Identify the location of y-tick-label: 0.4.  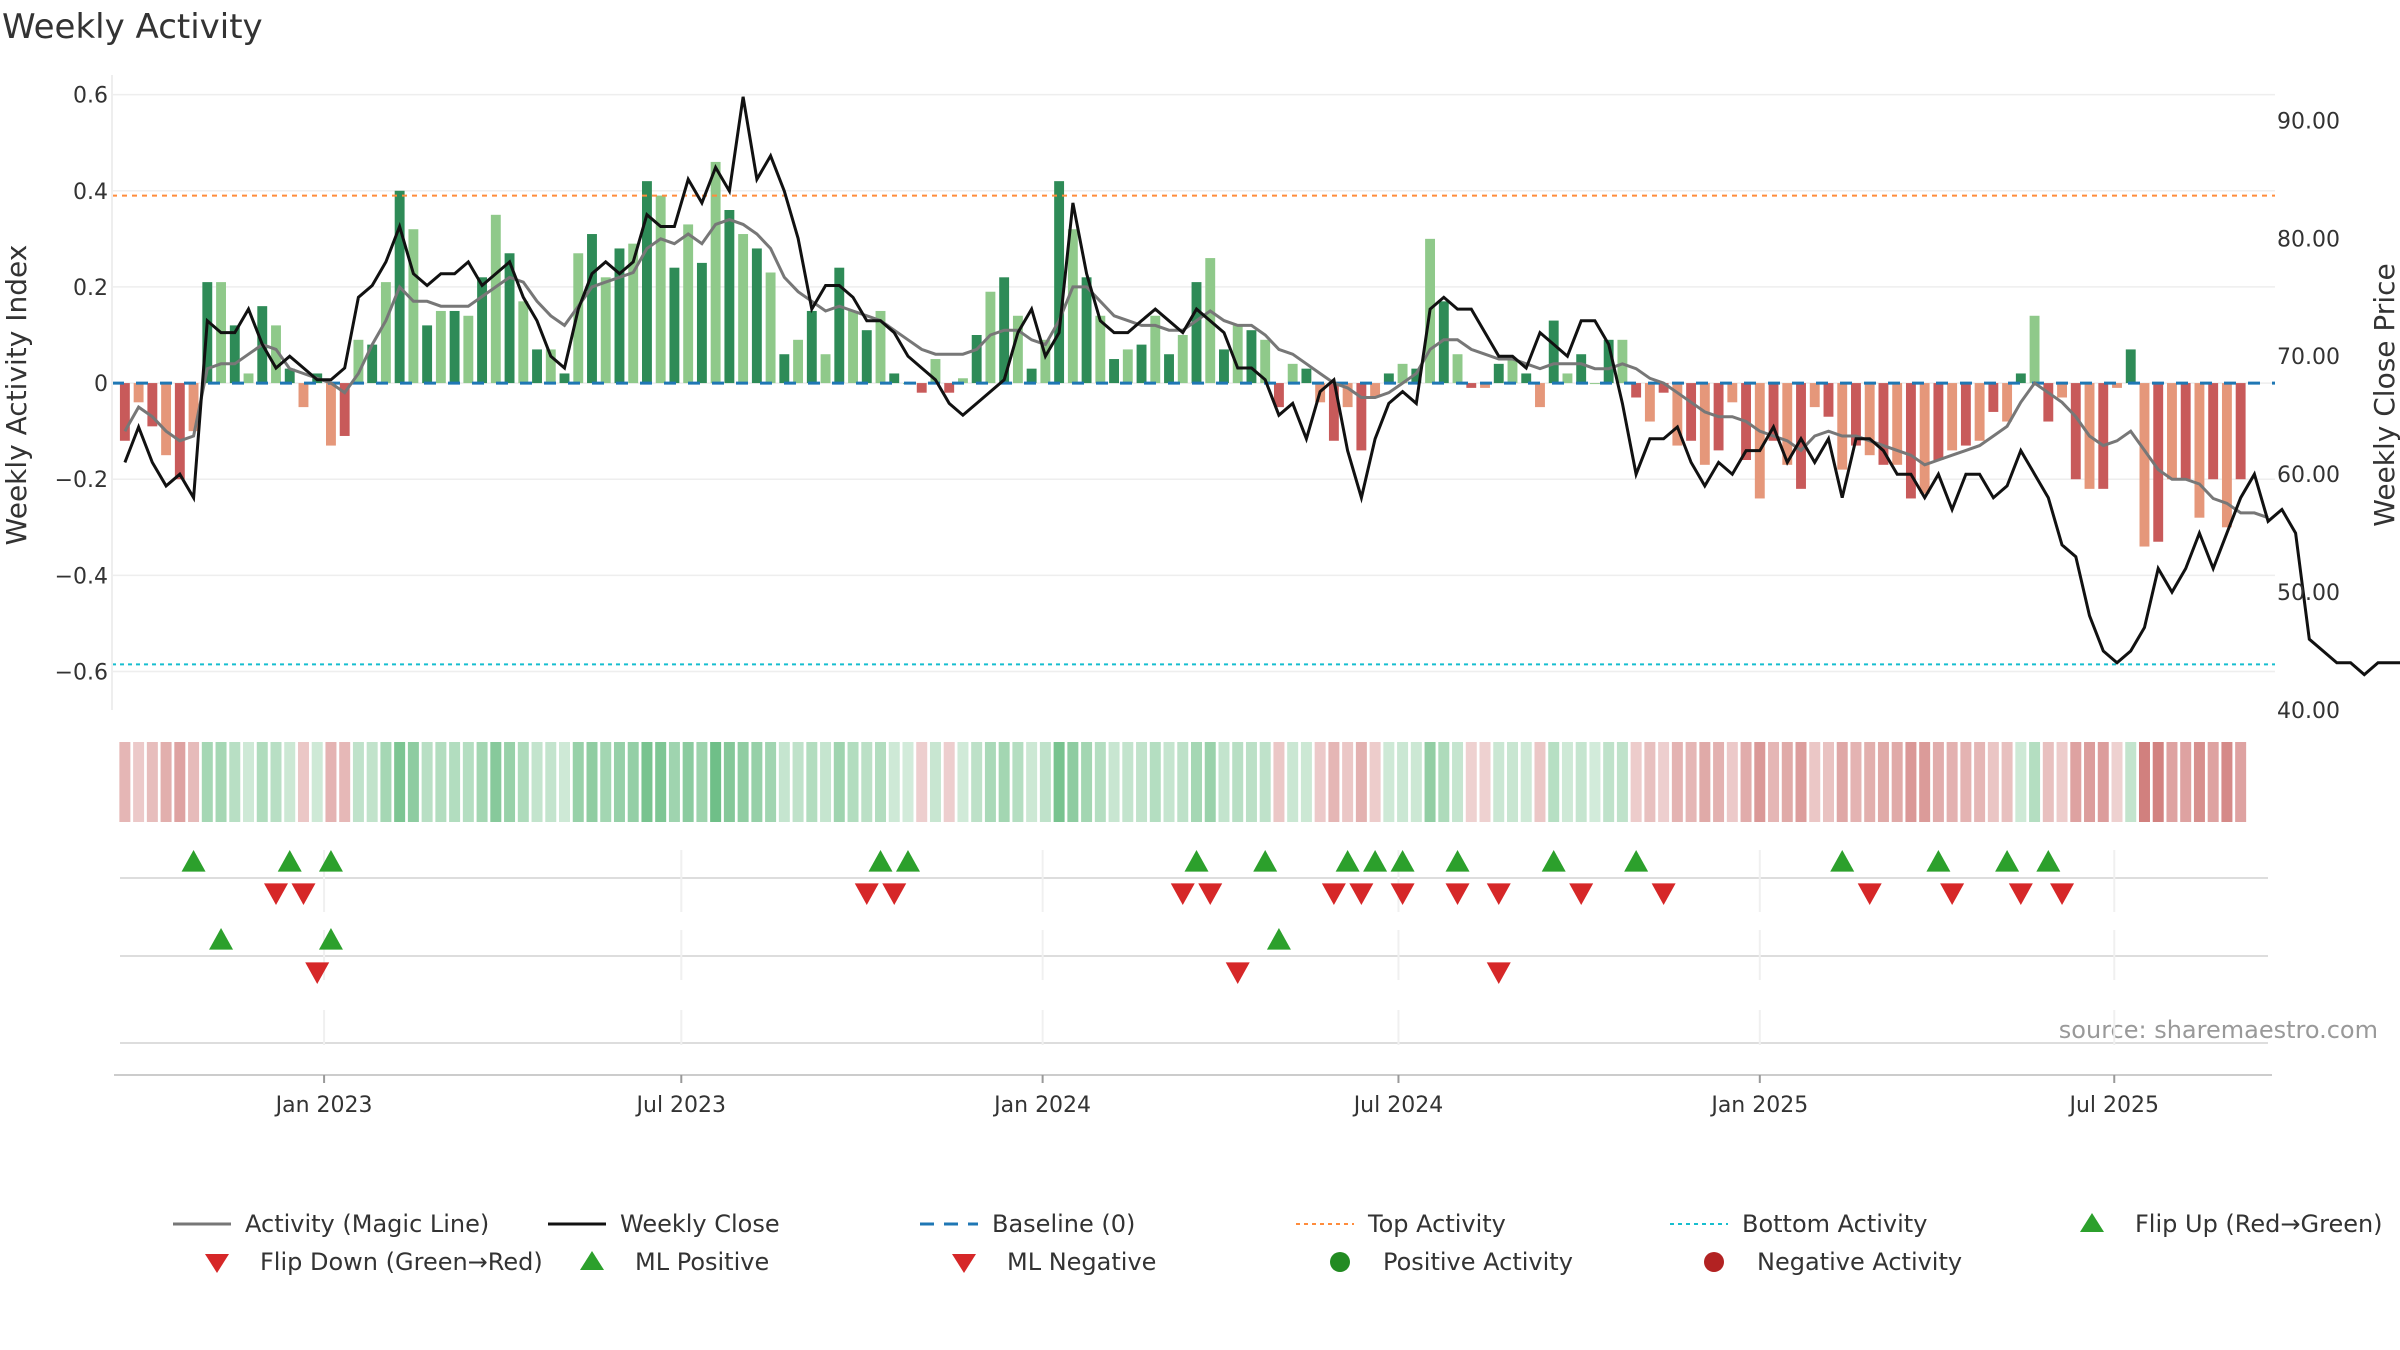
(90, 192).